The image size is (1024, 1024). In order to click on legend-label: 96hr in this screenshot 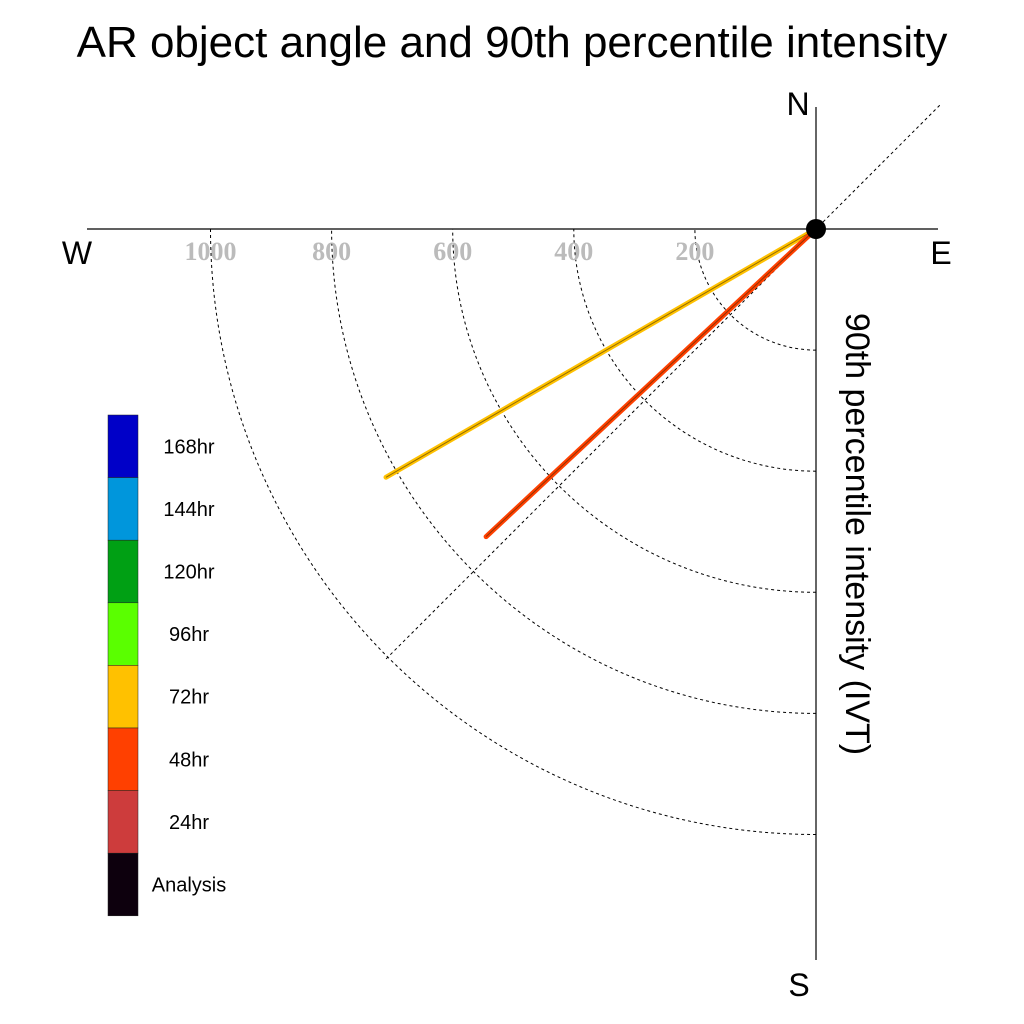, I will do `click(189, 635)`.